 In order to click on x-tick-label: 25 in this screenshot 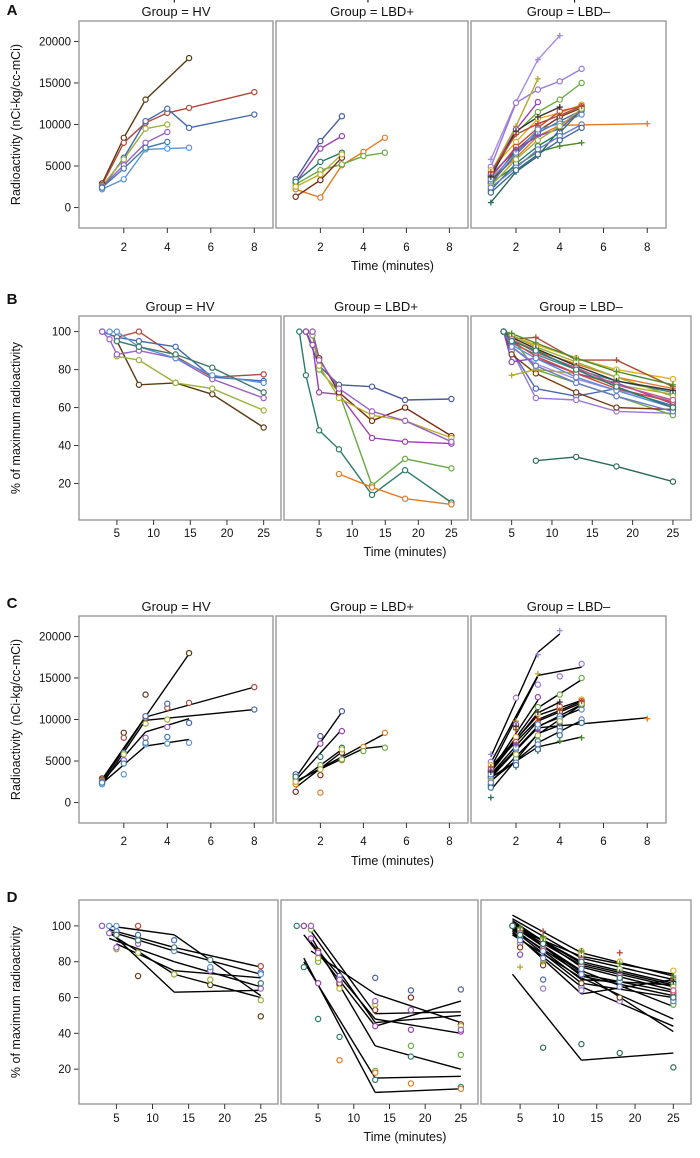, I will do `click(451, 534)`.